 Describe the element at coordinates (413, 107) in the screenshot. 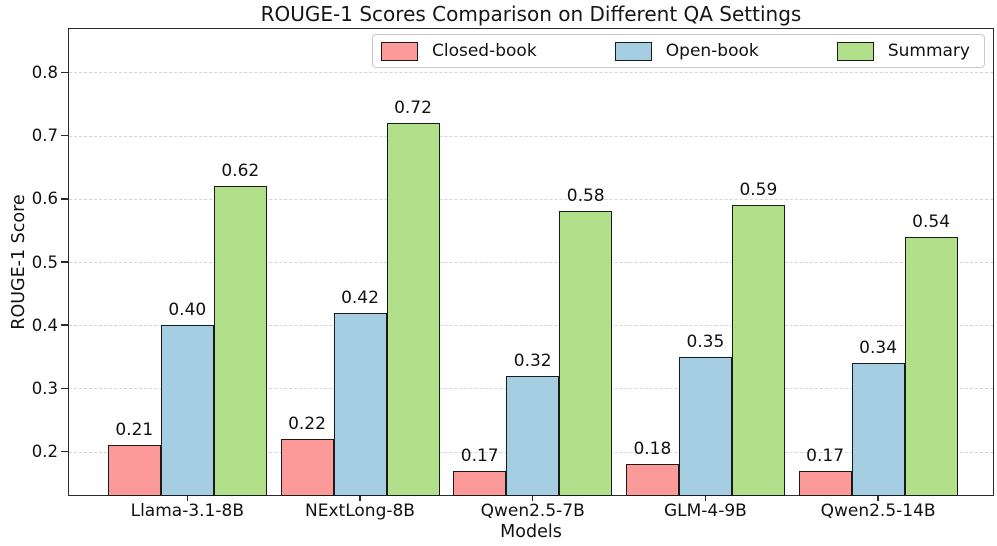

I see `bar-value-label: 0.72` at that location.